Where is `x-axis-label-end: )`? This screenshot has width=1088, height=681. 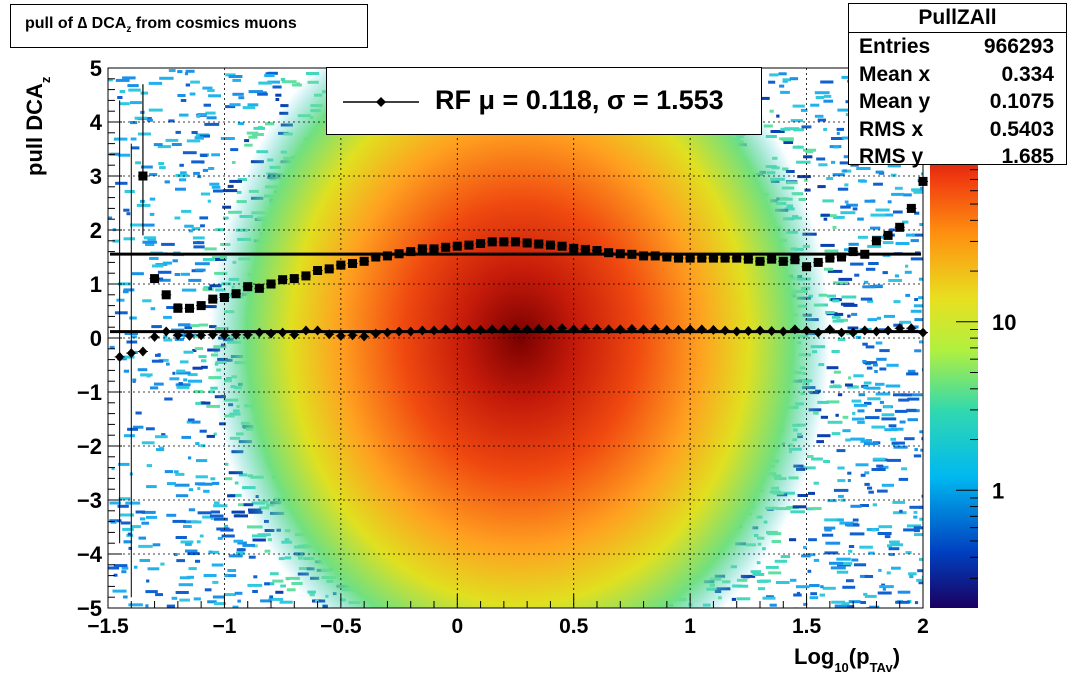
x-axis-label-end: ) is located at coordinates (896, 656).